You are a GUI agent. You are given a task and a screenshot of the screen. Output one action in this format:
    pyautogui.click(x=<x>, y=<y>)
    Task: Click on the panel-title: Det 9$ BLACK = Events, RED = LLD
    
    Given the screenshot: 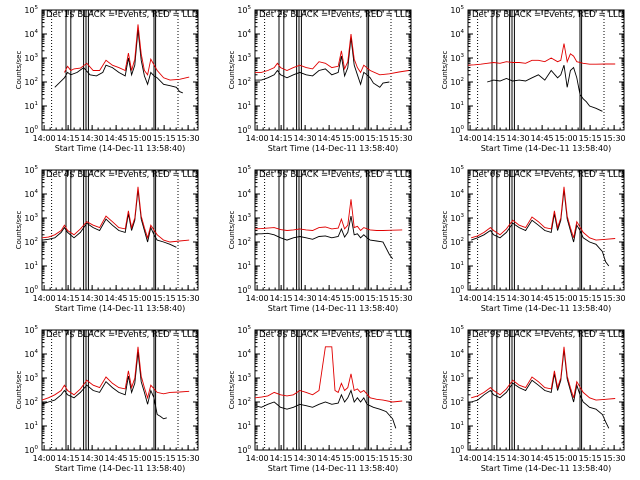 What is the action you would take?
    pyautogui.click(x=548, y=335)
    